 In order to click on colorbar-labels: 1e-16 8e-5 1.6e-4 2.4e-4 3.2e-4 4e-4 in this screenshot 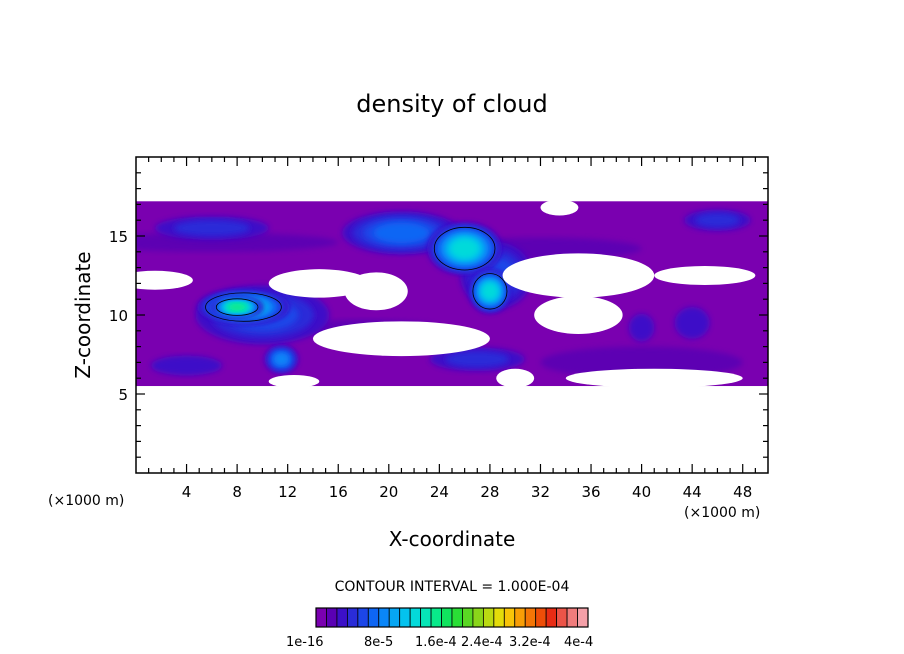, I will do `click(439, 642)`.